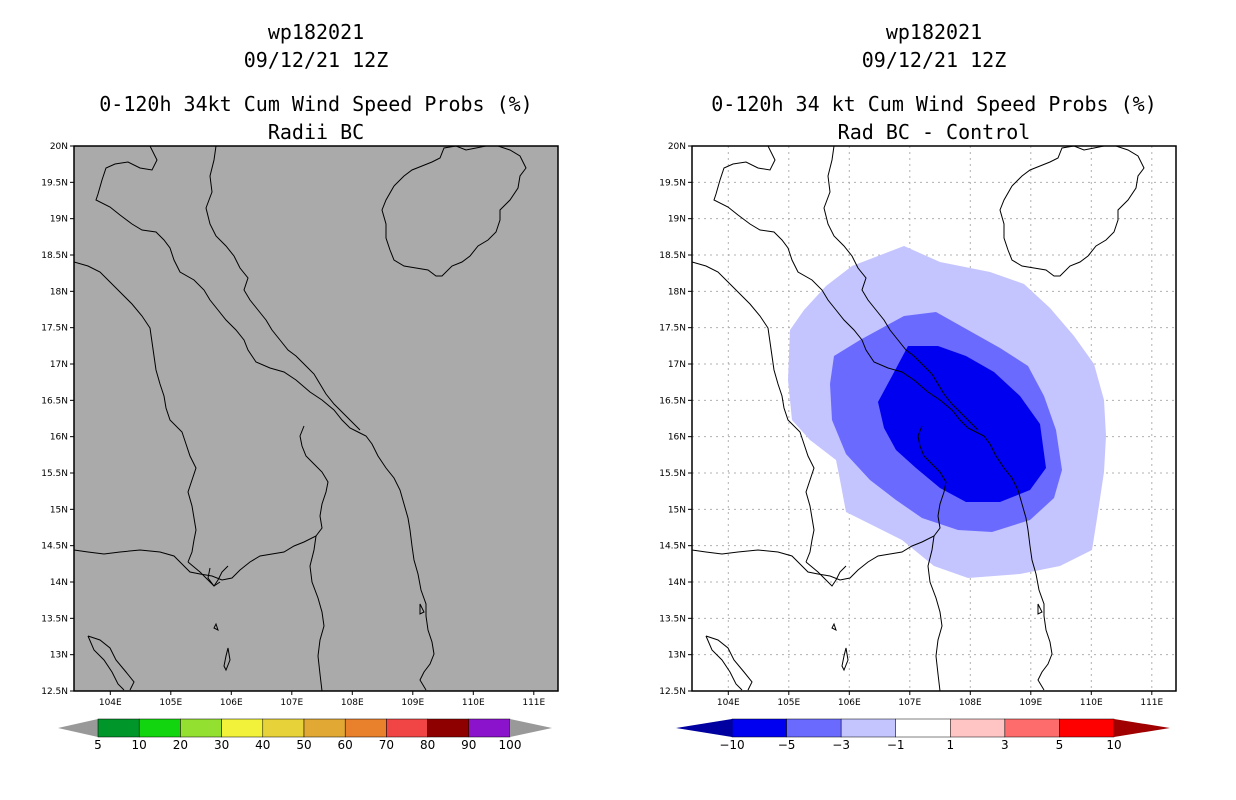  What do you see at coordinates (672, 401) in the screenshot?
I see `lat-tick-label: 16.5N` at bounding box center [672, 401].